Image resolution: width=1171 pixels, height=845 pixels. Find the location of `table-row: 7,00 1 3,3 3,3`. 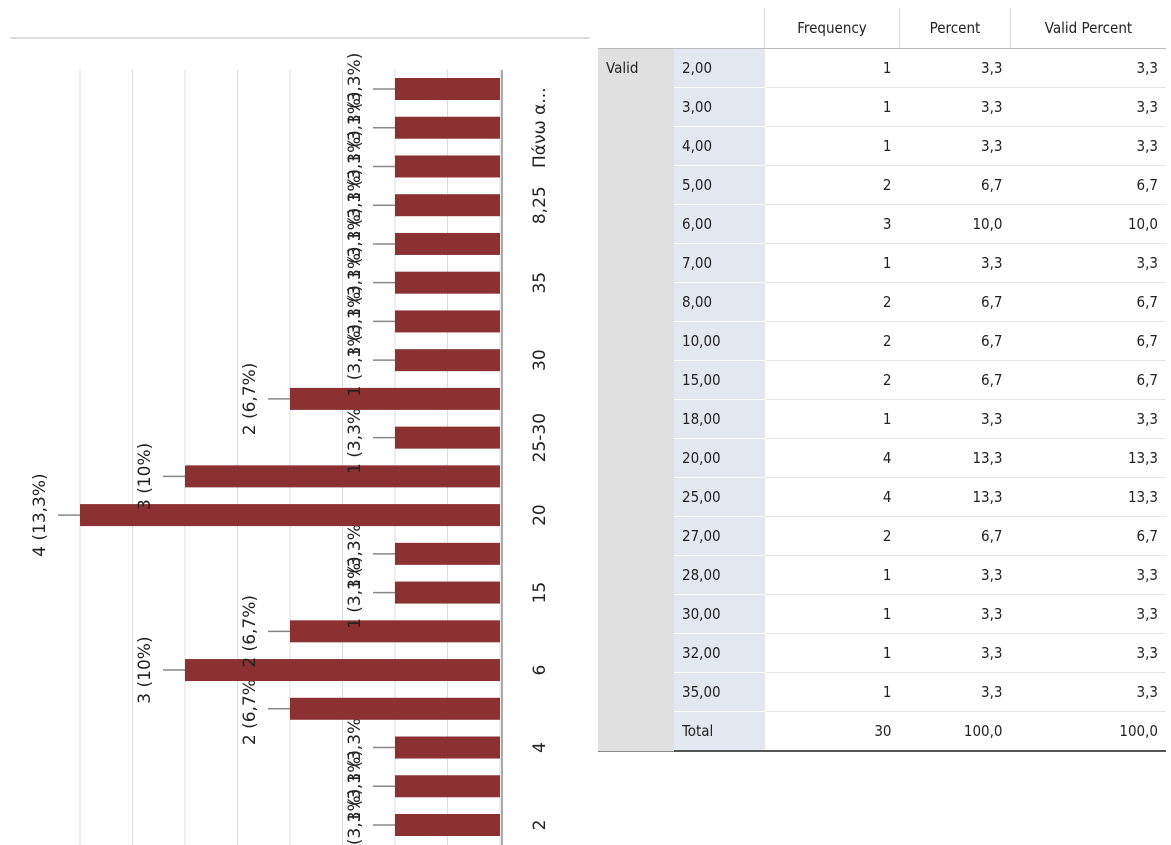

table-row: 7,00 1 3,3 3,3 is located at coordinates (882, 263).